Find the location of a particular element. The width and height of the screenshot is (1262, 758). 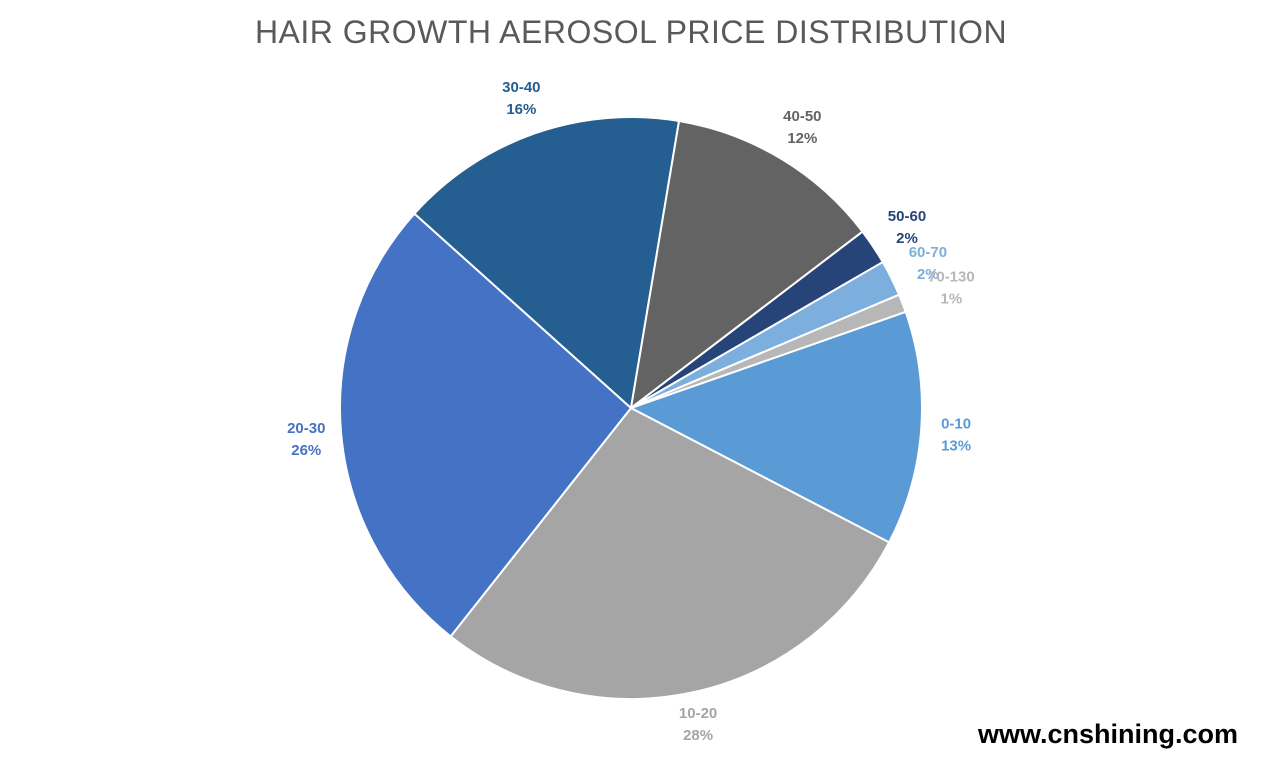

slice-category-label: 40-50 is located at coordinates (802, 116).